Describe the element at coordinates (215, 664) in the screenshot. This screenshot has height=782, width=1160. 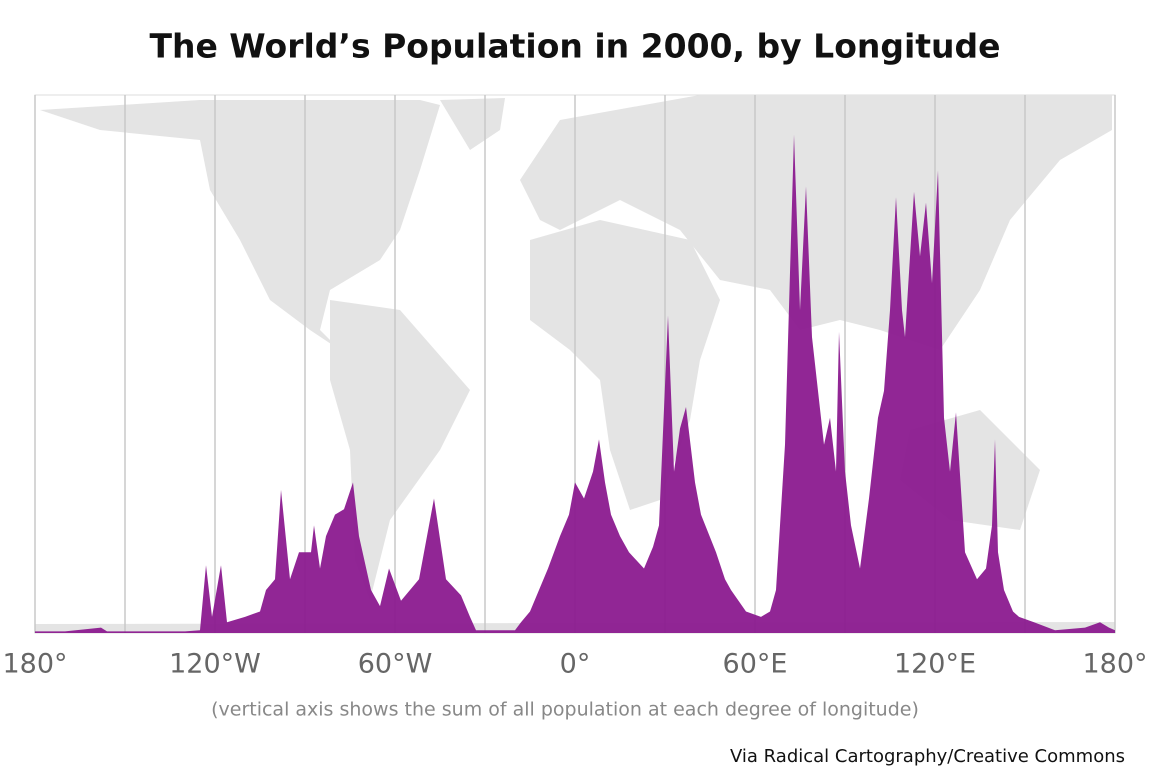
I see `x-tick-label: 120°W` at that location.